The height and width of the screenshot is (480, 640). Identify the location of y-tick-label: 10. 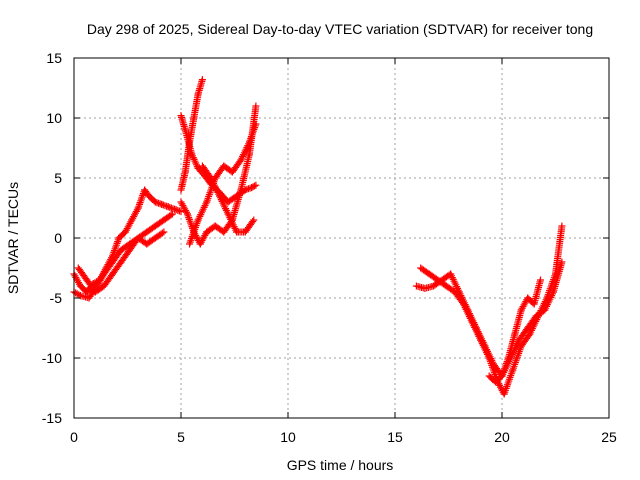
(54, 118).